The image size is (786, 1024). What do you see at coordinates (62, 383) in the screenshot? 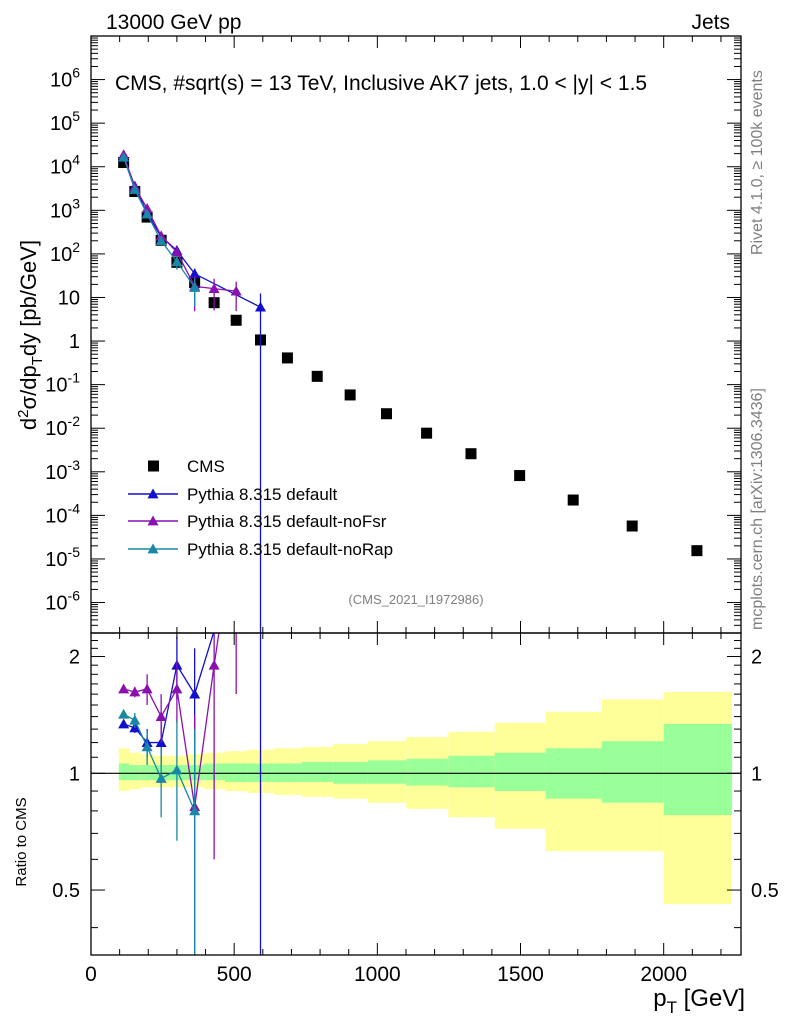
I see `y-tick-label: 10⁻¹` at bounding box center [62, 383].